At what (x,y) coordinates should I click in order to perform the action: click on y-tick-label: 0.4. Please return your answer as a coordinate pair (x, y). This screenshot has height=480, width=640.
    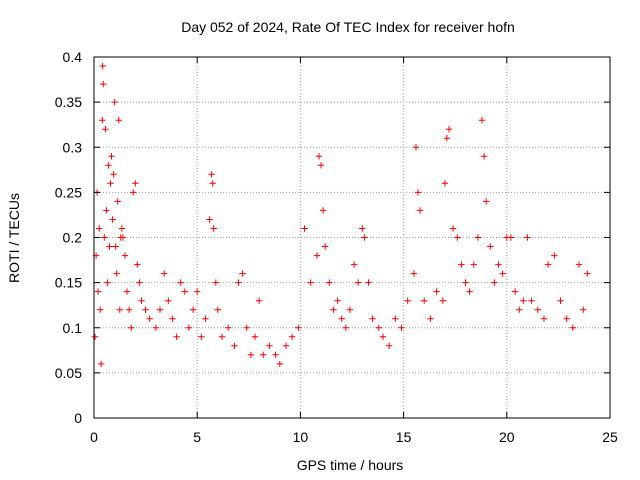
    Looking at the image, I should click on (73, 57).